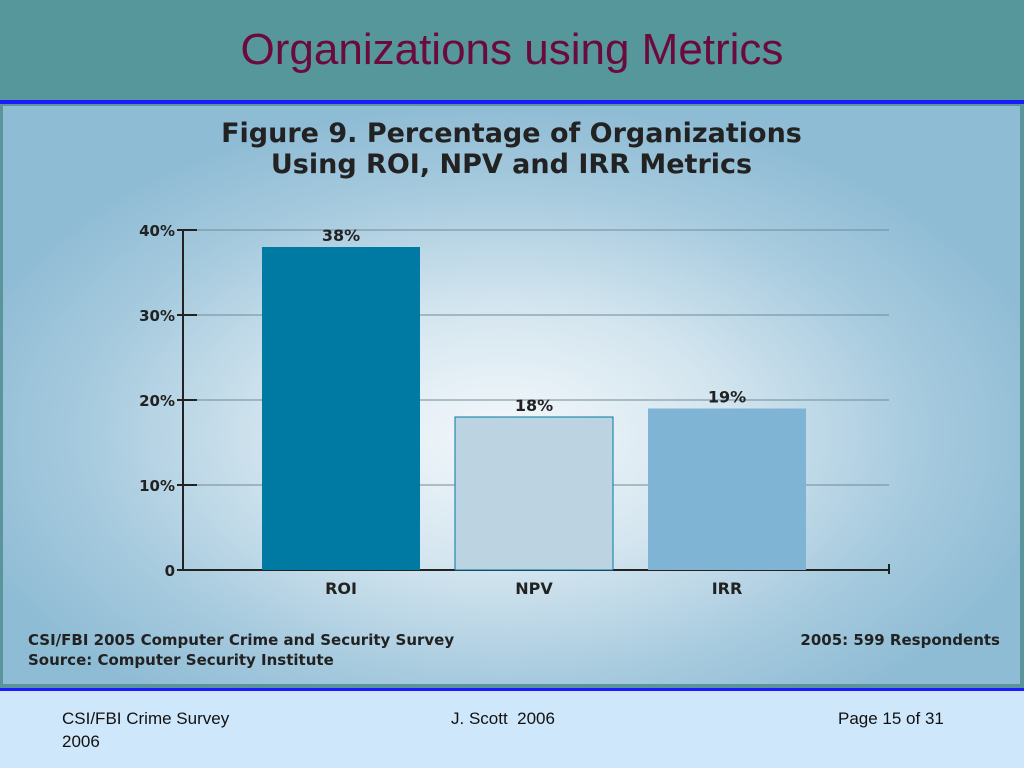 The width and height of the screenshot is (1024, 768). Describe the element at coordinates (512, 102) in the screenshot. I see `title-divider` at that location.